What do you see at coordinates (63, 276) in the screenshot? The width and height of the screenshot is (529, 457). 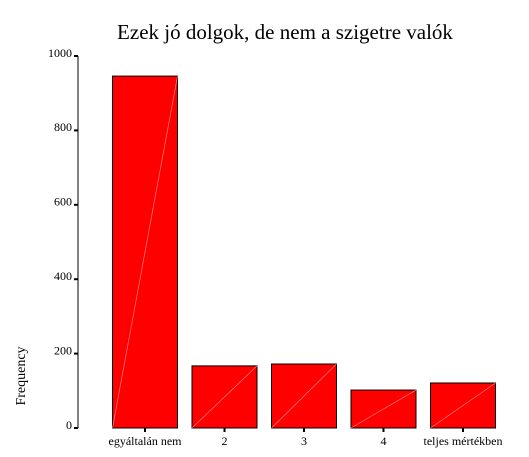 I see `y-tick-label: 400` at bounding box center [63, 276].